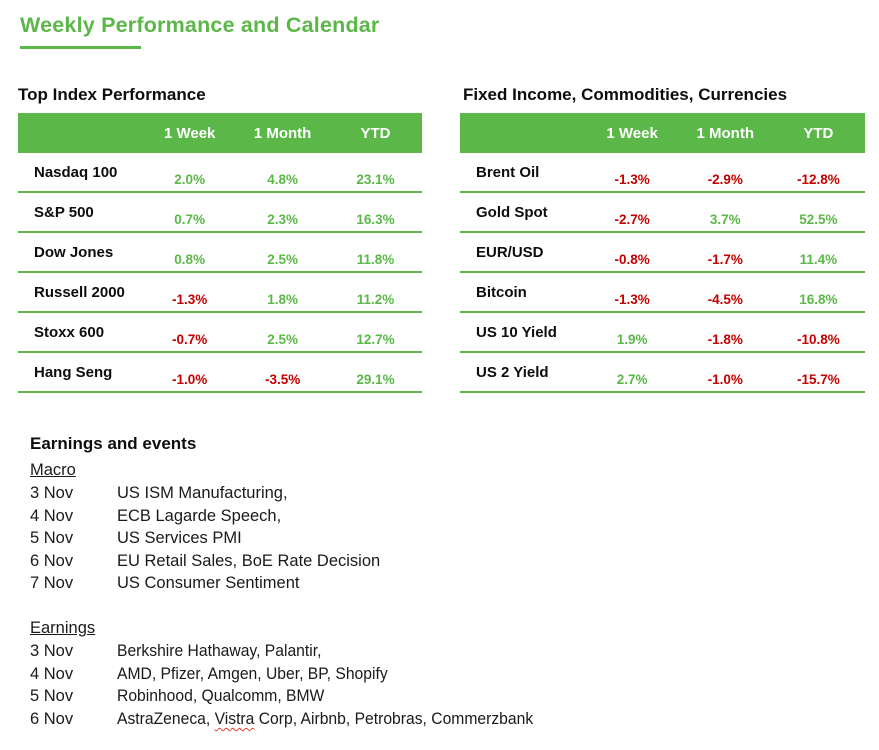 Image resolution: width=879 pixels, height=750 pixels. What do you see at coordinates (375, 259) in the screenshot?
I see `value-ytd: 11.8%` at bounding box center [375, 259].